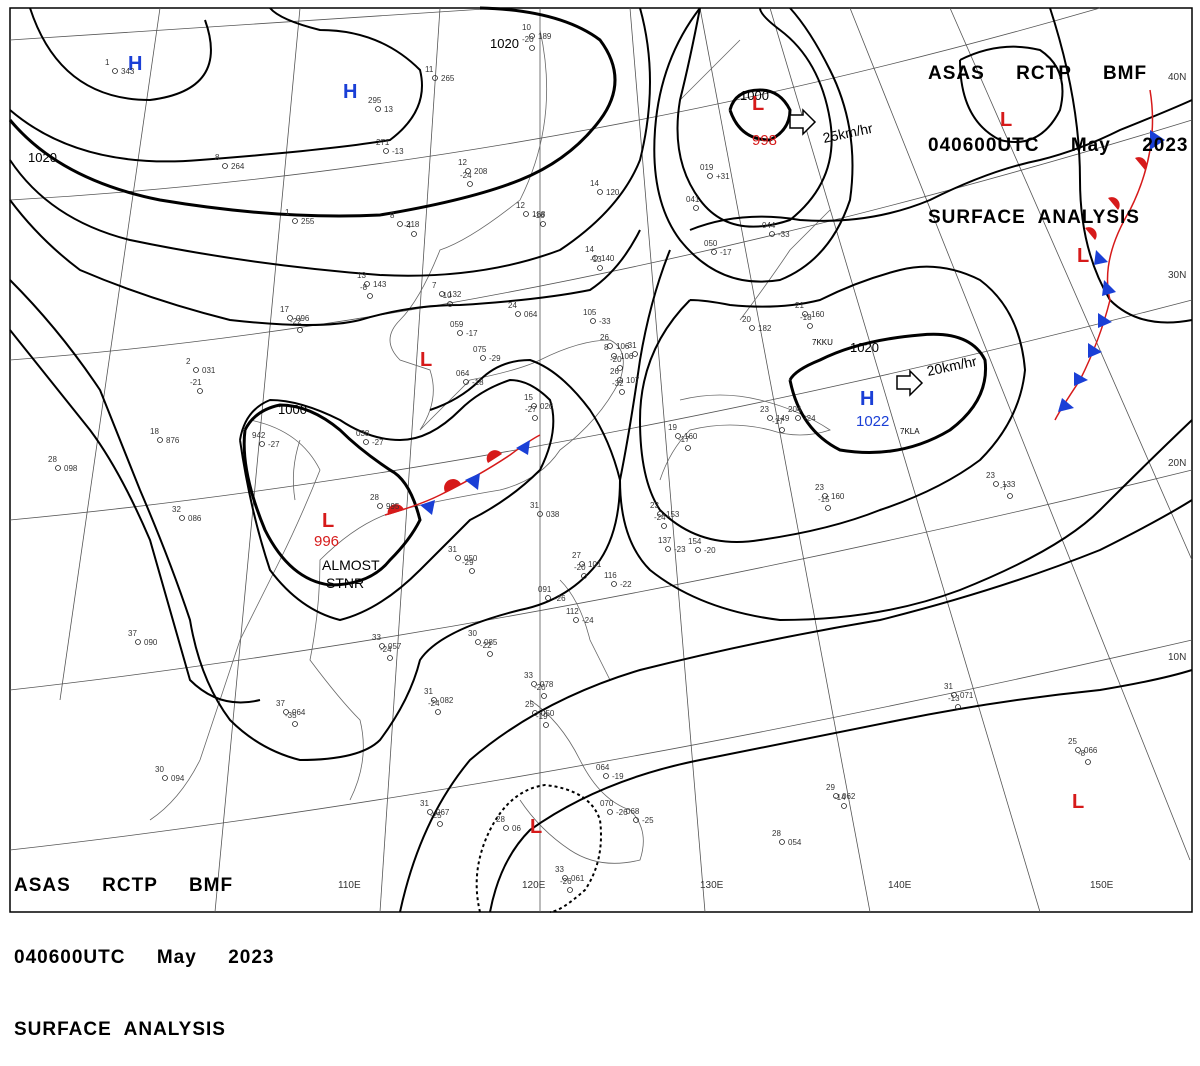 This screenshot has width=1200, height=1066. Describe the element at coordinates (238, 166) in the screenshot. I see `station-value: 264` at that location.